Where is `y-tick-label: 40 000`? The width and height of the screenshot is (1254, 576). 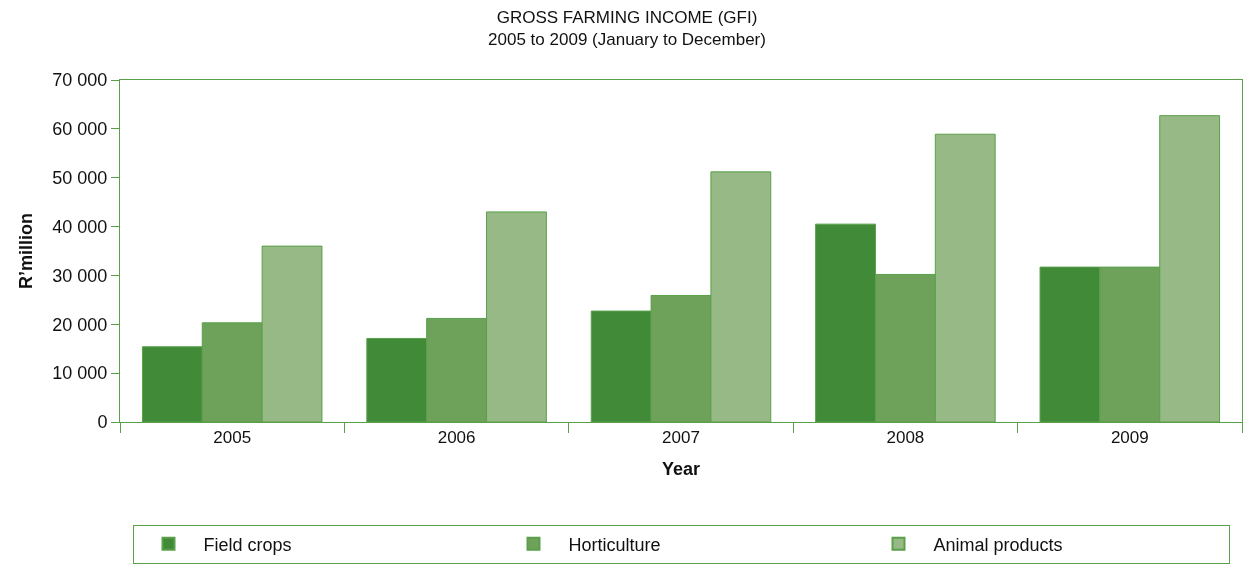
y-tick-label: 40 000 is located at coordinates (80, 226).